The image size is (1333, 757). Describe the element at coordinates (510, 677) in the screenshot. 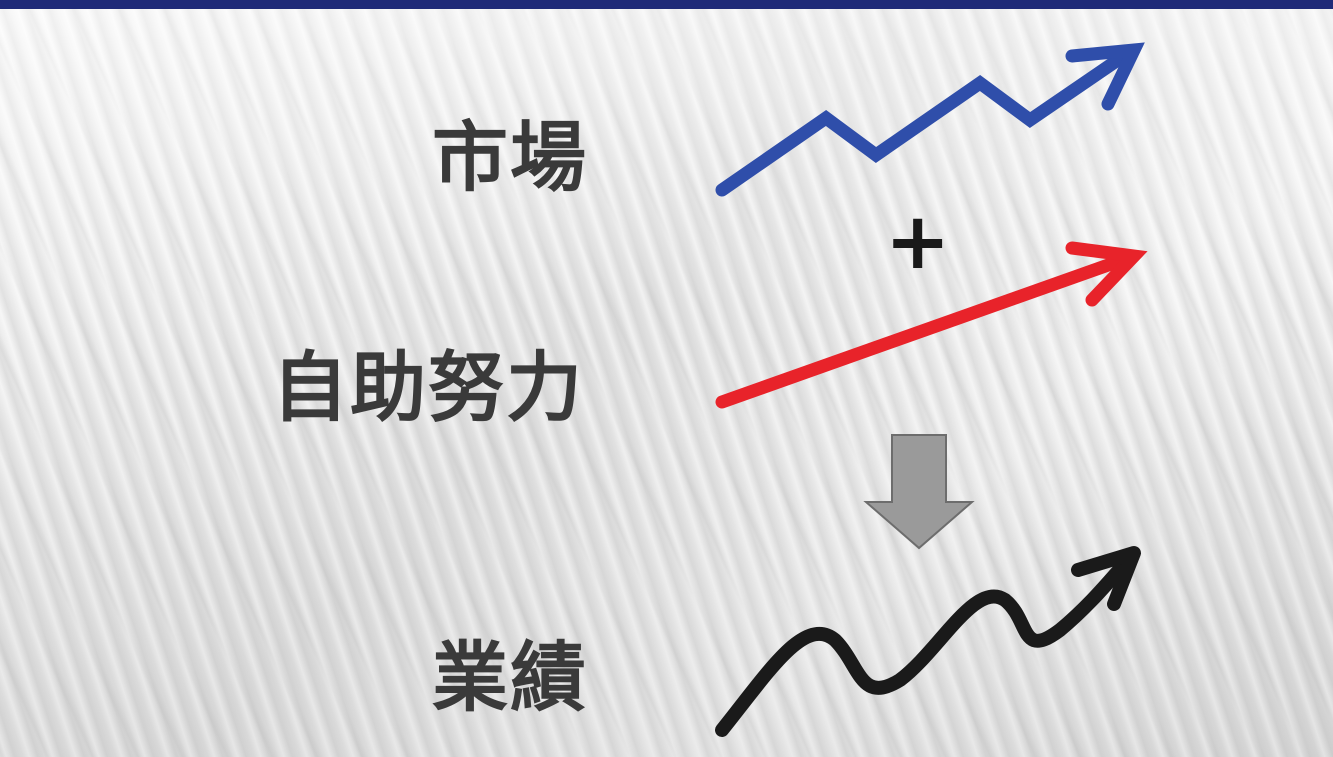

I see `label-result: 業績` at that location.